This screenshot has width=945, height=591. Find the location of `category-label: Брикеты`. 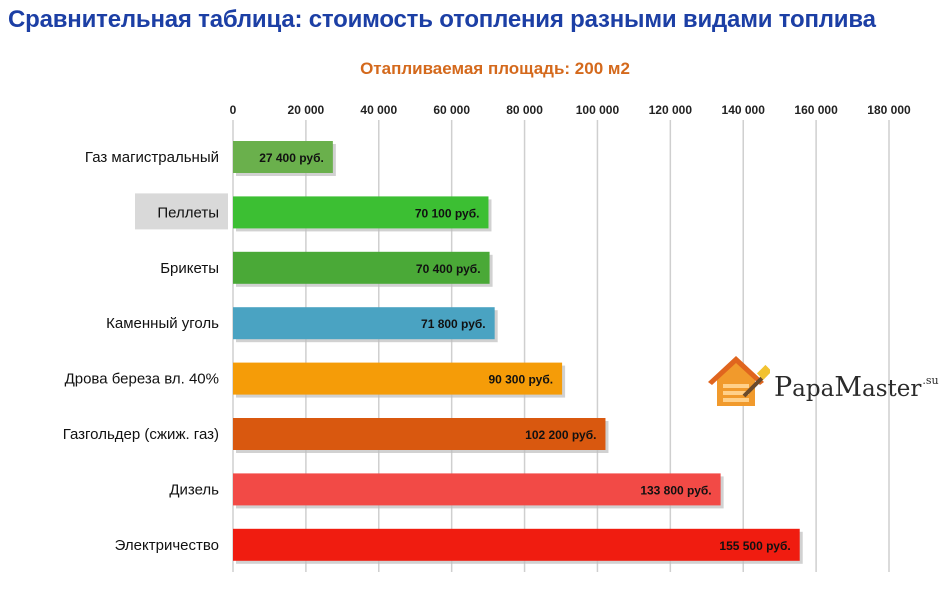

category-label: Брикеты is located at coordinates (189, 268).